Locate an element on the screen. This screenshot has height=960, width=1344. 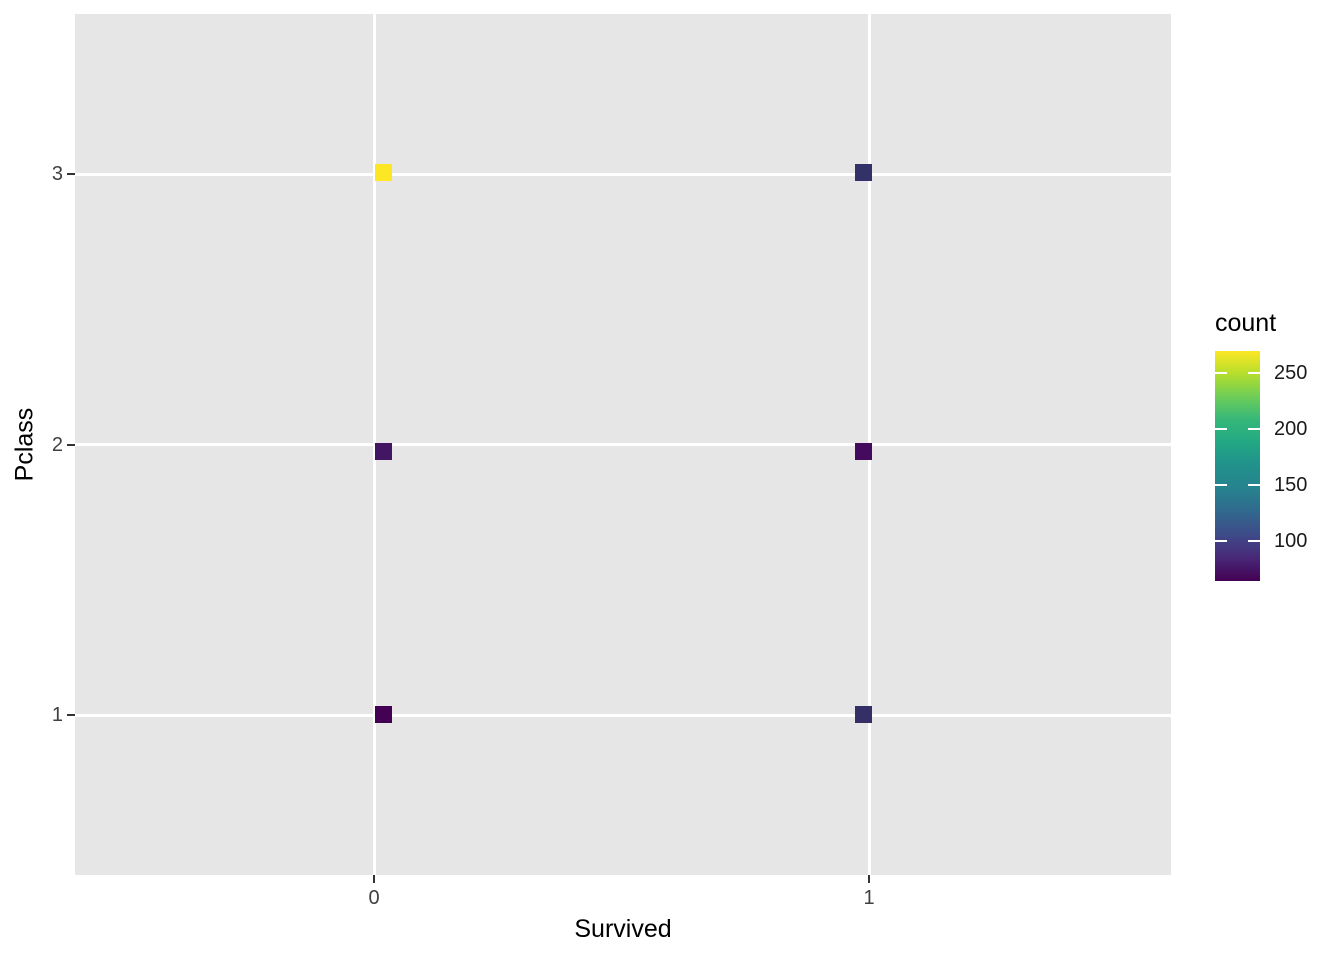
y-tick-label: 3 is located at coordinates (57, 174).